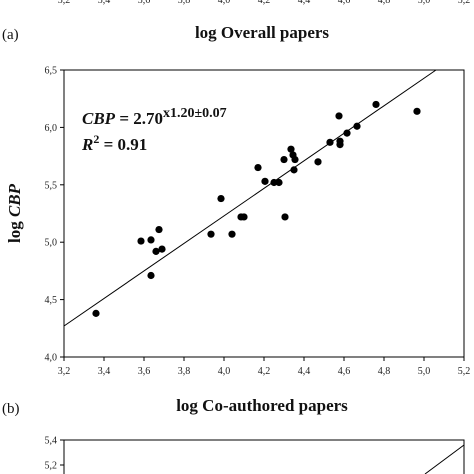  I want to click on annotation-part: 2, so click(96, 139).